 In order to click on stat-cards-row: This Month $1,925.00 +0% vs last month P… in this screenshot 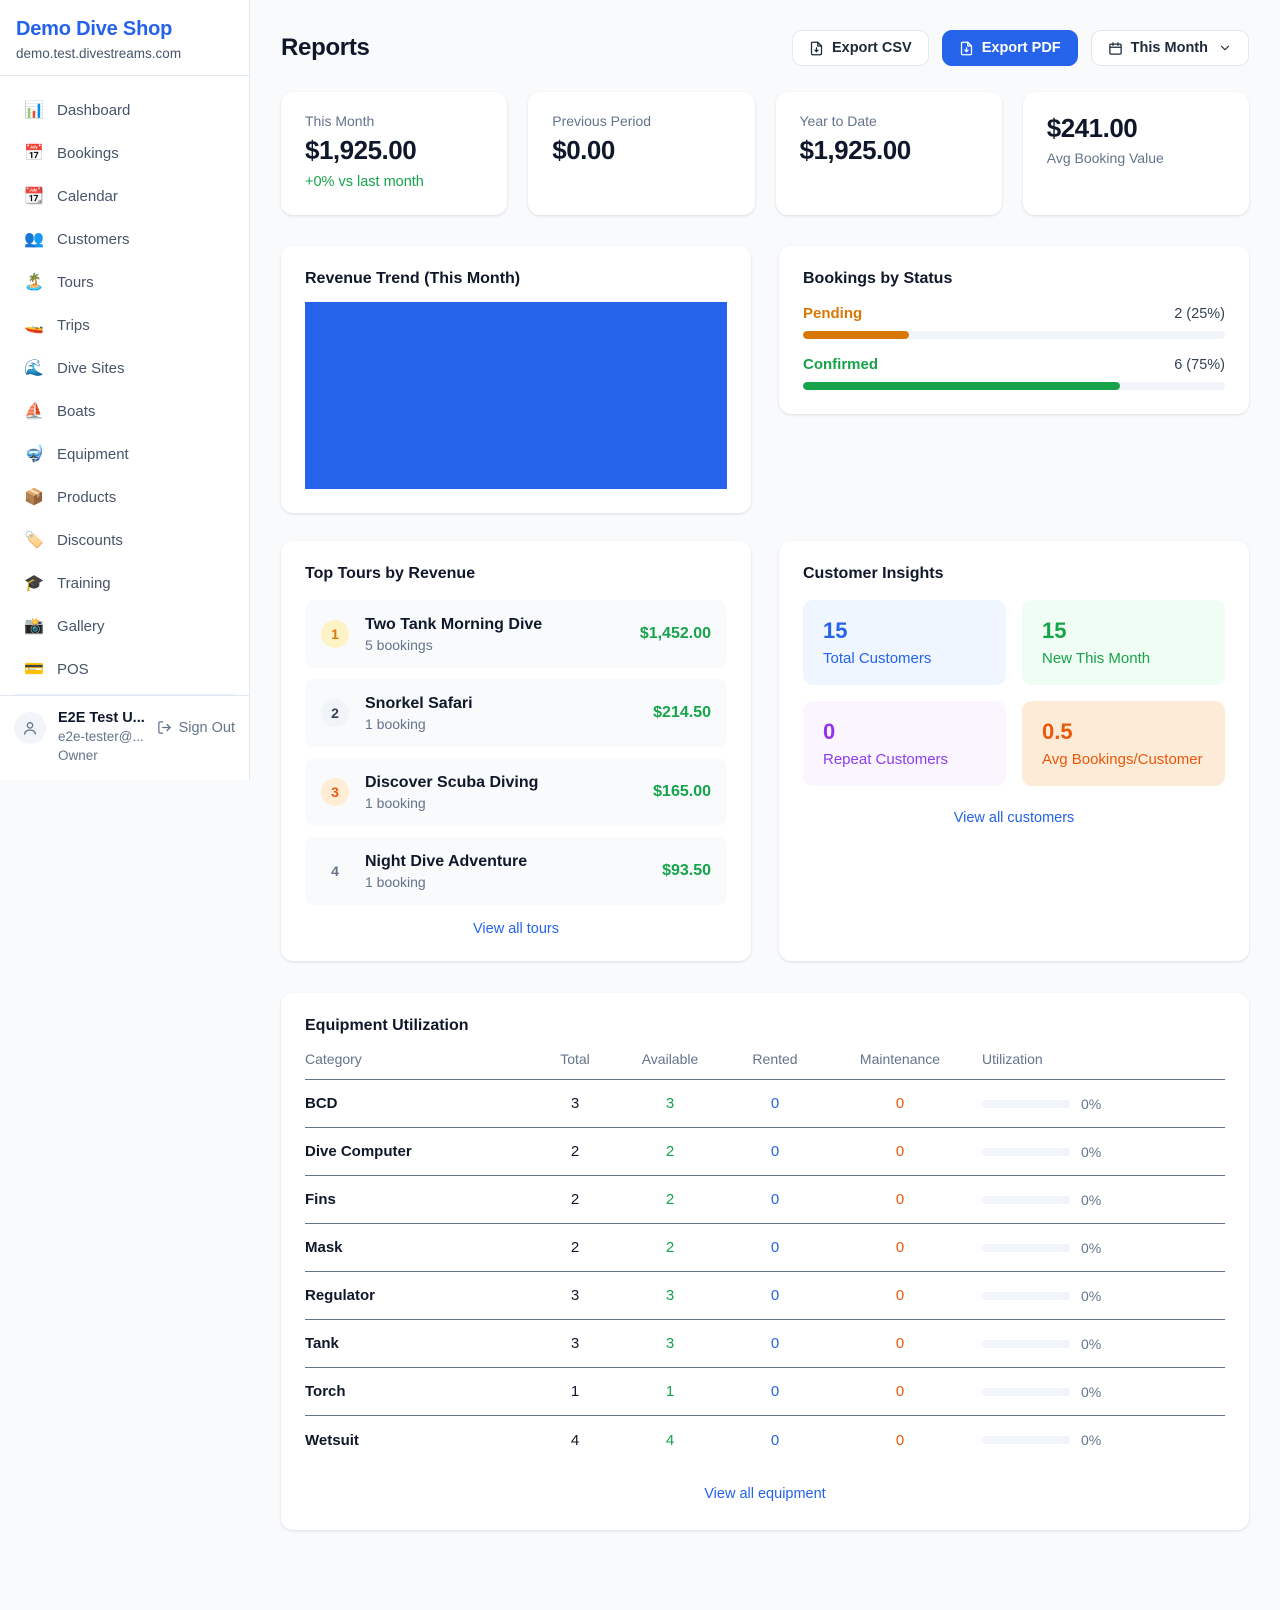, I will do `click(765, 153)`.